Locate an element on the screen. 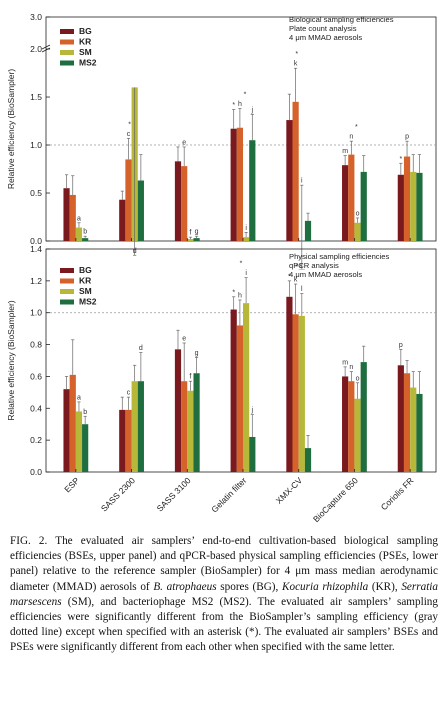  y-tick-label: 1.2 is located at coordinates (36, 281).